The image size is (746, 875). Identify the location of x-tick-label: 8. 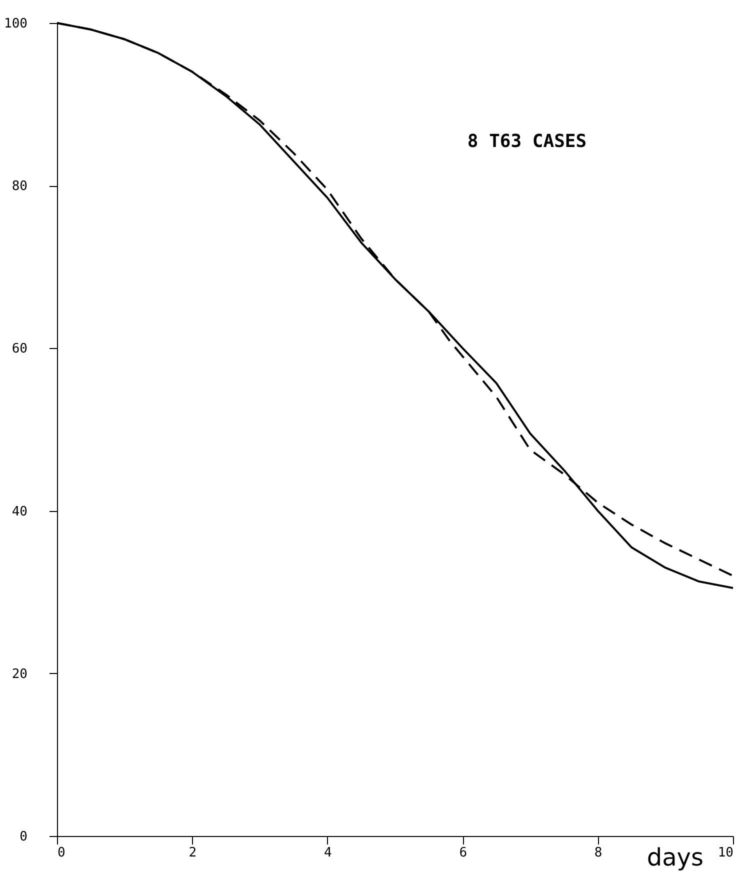
(598, 853).